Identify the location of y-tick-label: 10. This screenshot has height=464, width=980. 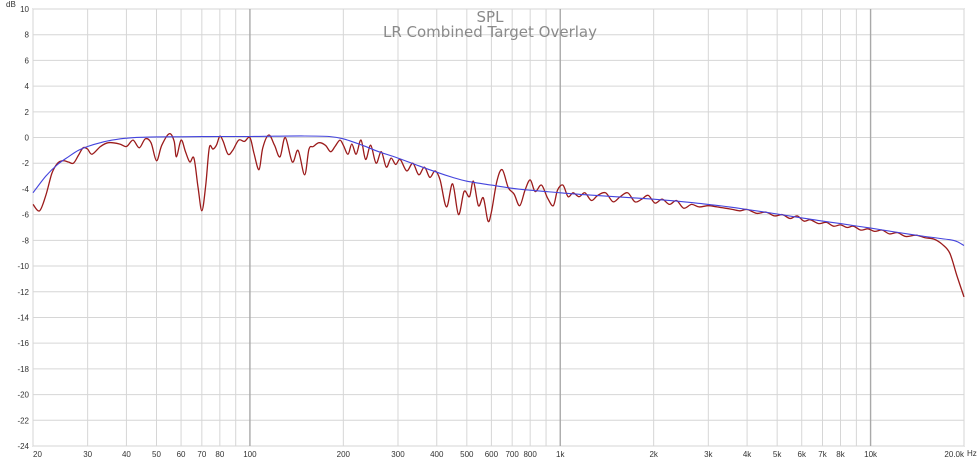
(24, 9).